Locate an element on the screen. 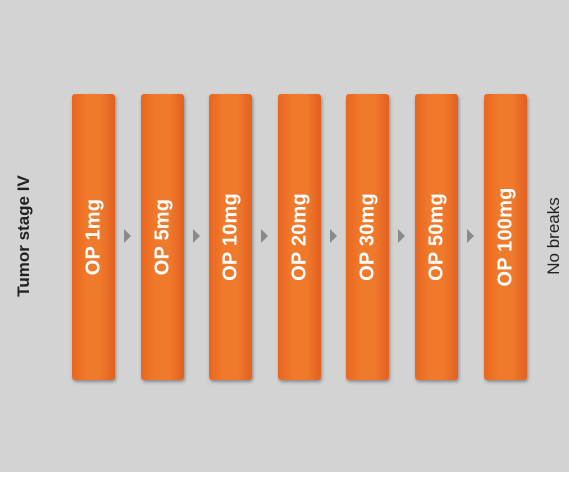 The width and height of the screenshot is (569, 479). step-op-100mg: OP 100mg is located at coordinates (505, 237).